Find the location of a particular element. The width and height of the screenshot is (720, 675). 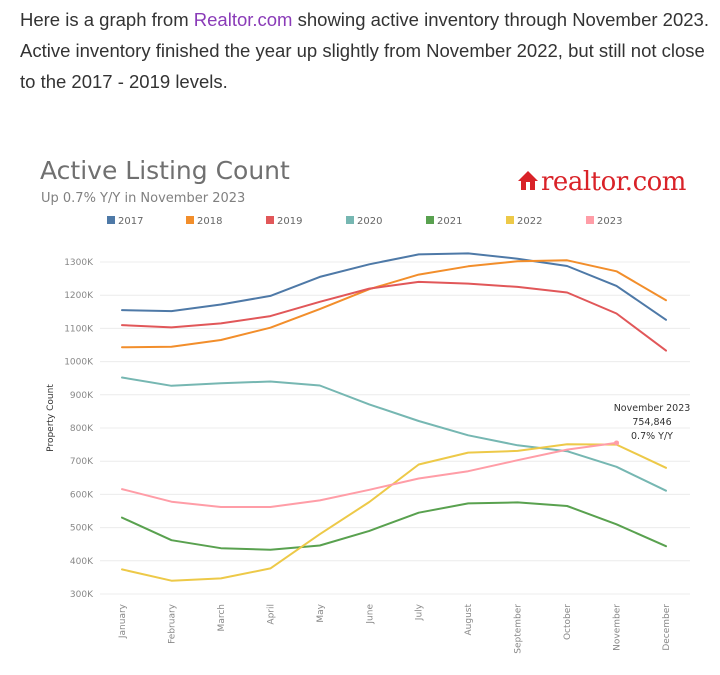

y-tick-label: 600K is located at coordinates (82, 495).